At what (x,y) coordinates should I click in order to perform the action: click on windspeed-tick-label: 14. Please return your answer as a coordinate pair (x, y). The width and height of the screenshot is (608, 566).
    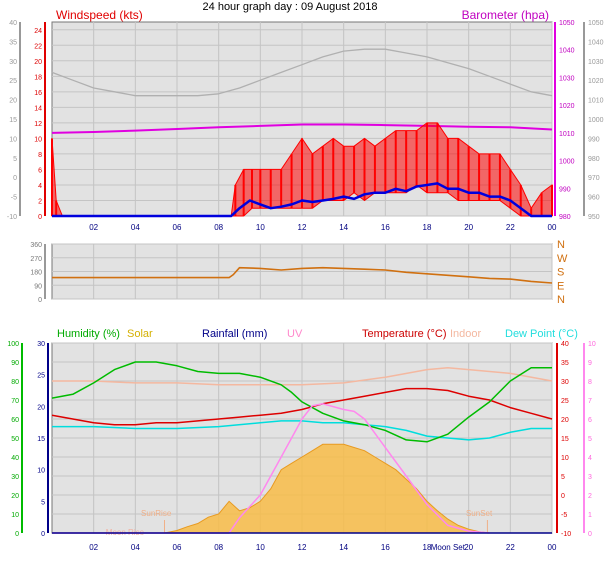
    Looking at the image, I should click on (38, 108).